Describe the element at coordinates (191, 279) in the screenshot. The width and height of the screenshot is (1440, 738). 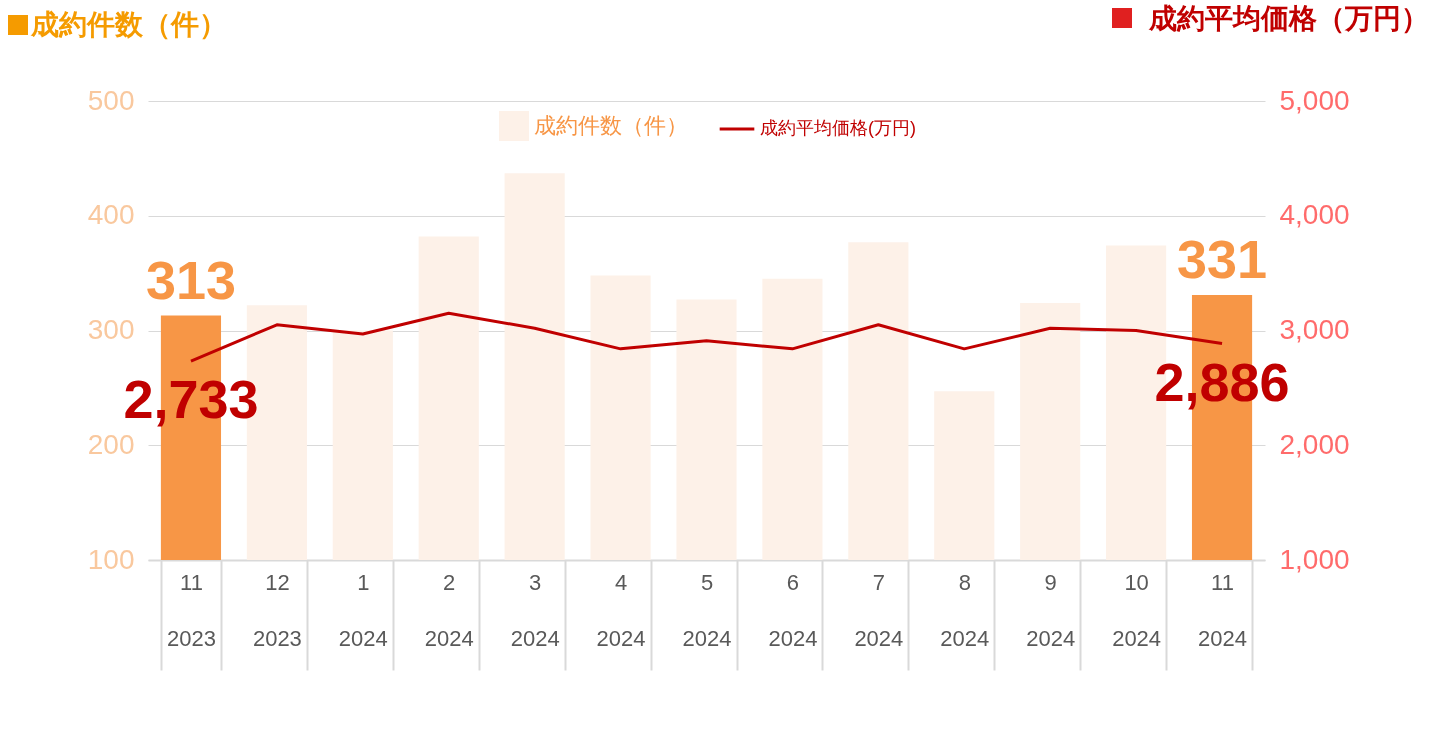
I see `data-label: 313` at that location.